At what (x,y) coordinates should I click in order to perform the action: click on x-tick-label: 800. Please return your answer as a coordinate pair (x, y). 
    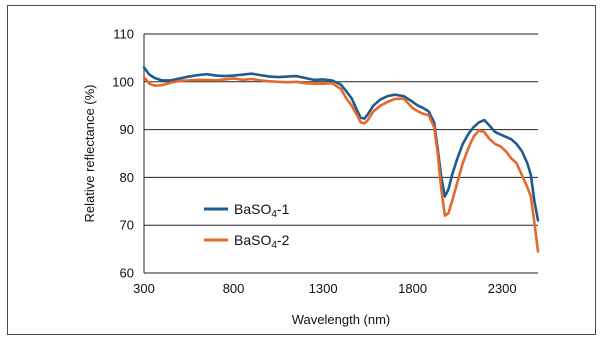
    Looking at the image, I should click on (234, 288).